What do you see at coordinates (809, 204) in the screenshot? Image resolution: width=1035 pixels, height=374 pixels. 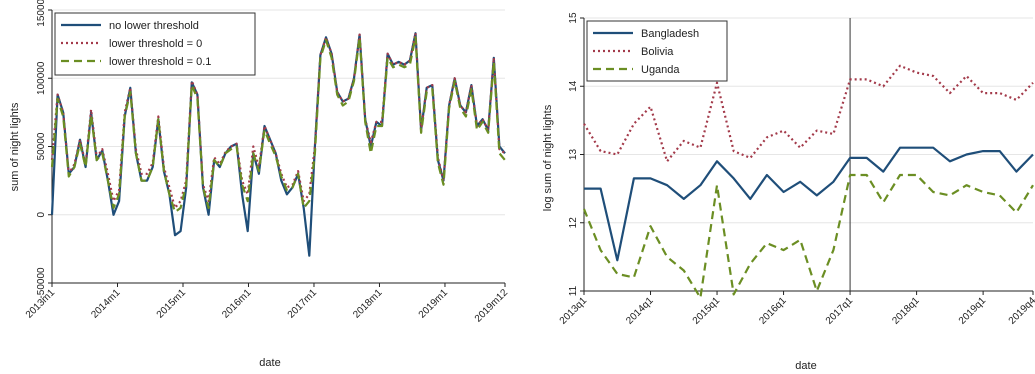 I see `series-line-bangladesh` at bounding box center [809, 204].